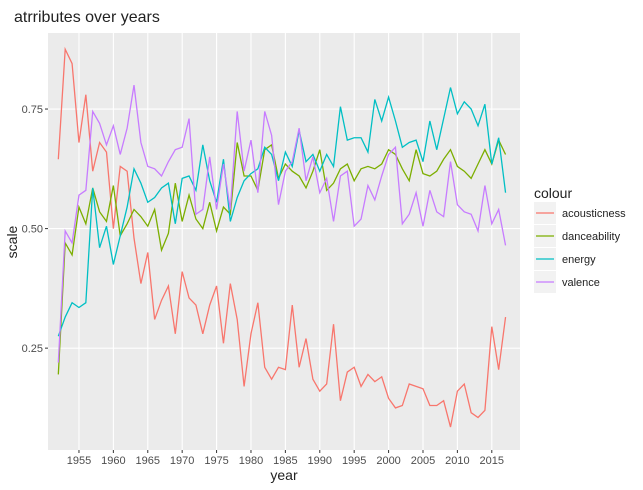 The height and width of the screenshot is (490, 643). Describe the element at coordinates (216, 461) in the screenshot. I see `x-tick-label: 1975` at that location.